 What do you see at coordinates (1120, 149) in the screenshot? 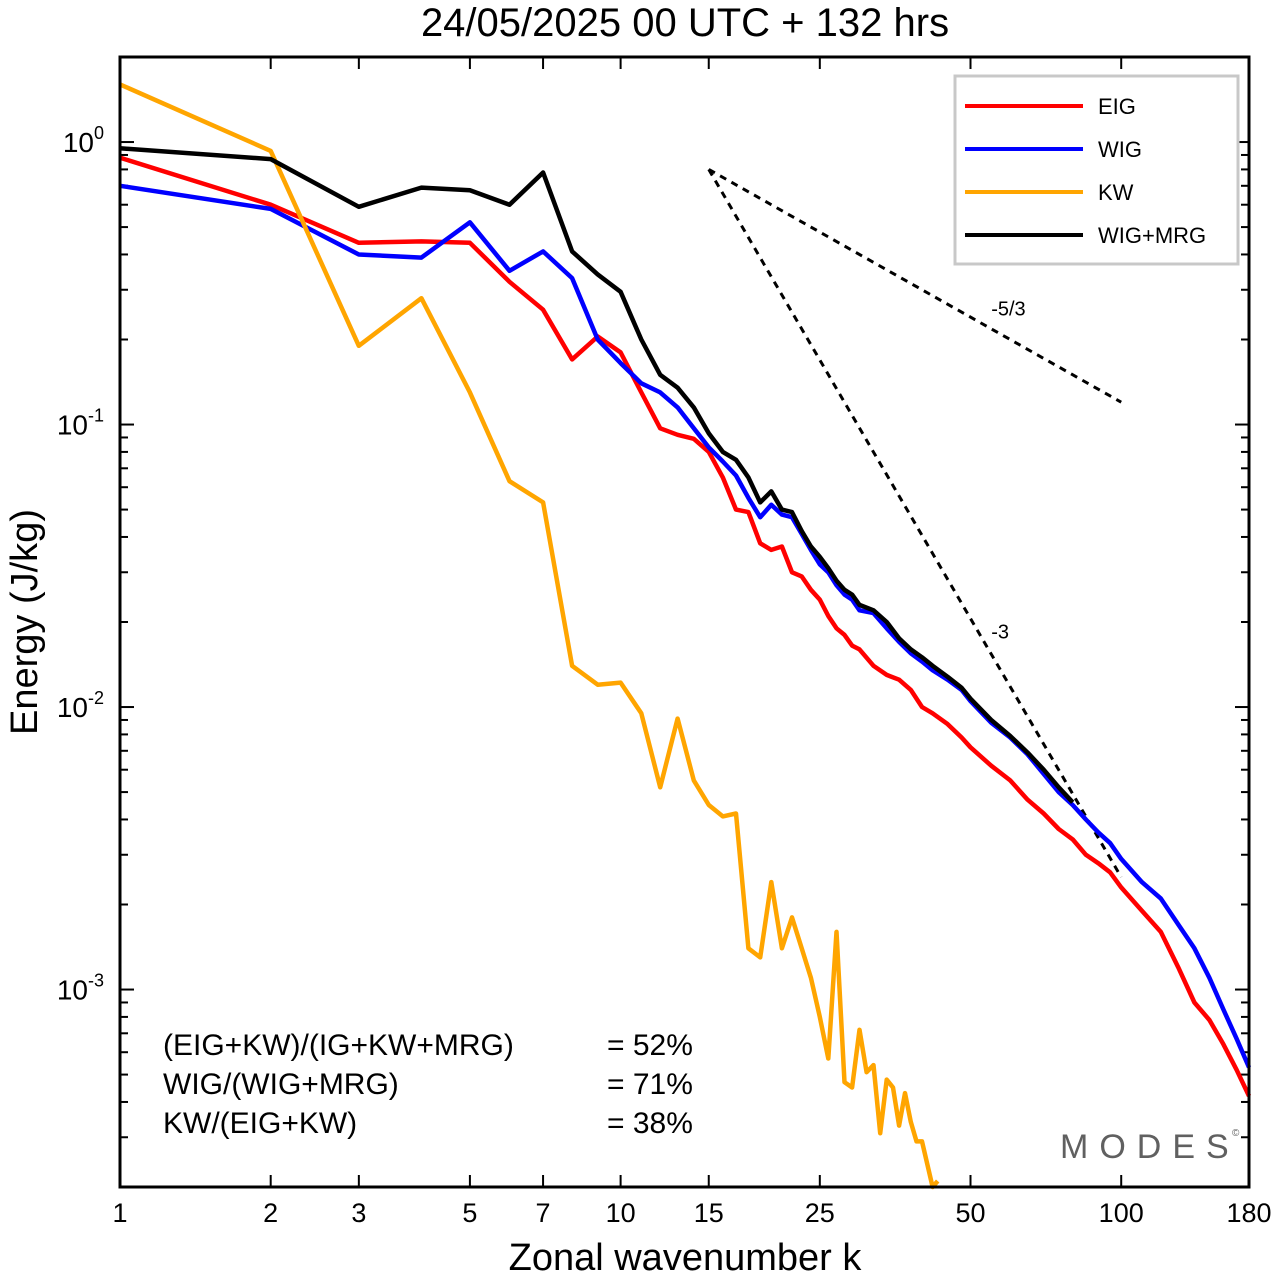
I see `legend-label-wig: WIG` at bounding box center [1120, 149].